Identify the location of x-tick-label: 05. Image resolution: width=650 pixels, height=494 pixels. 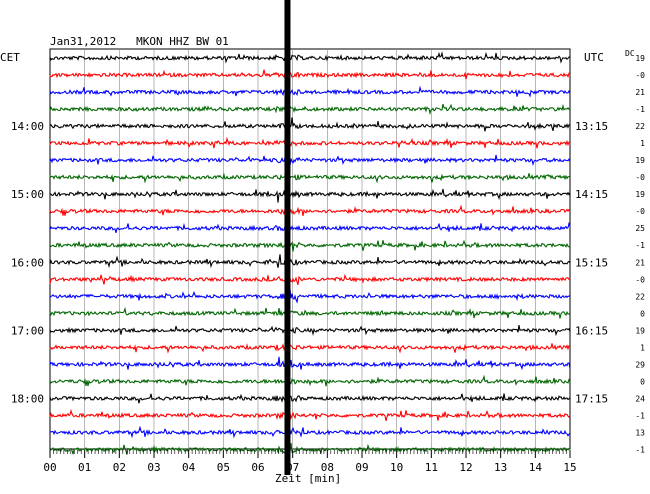
(223, 467).